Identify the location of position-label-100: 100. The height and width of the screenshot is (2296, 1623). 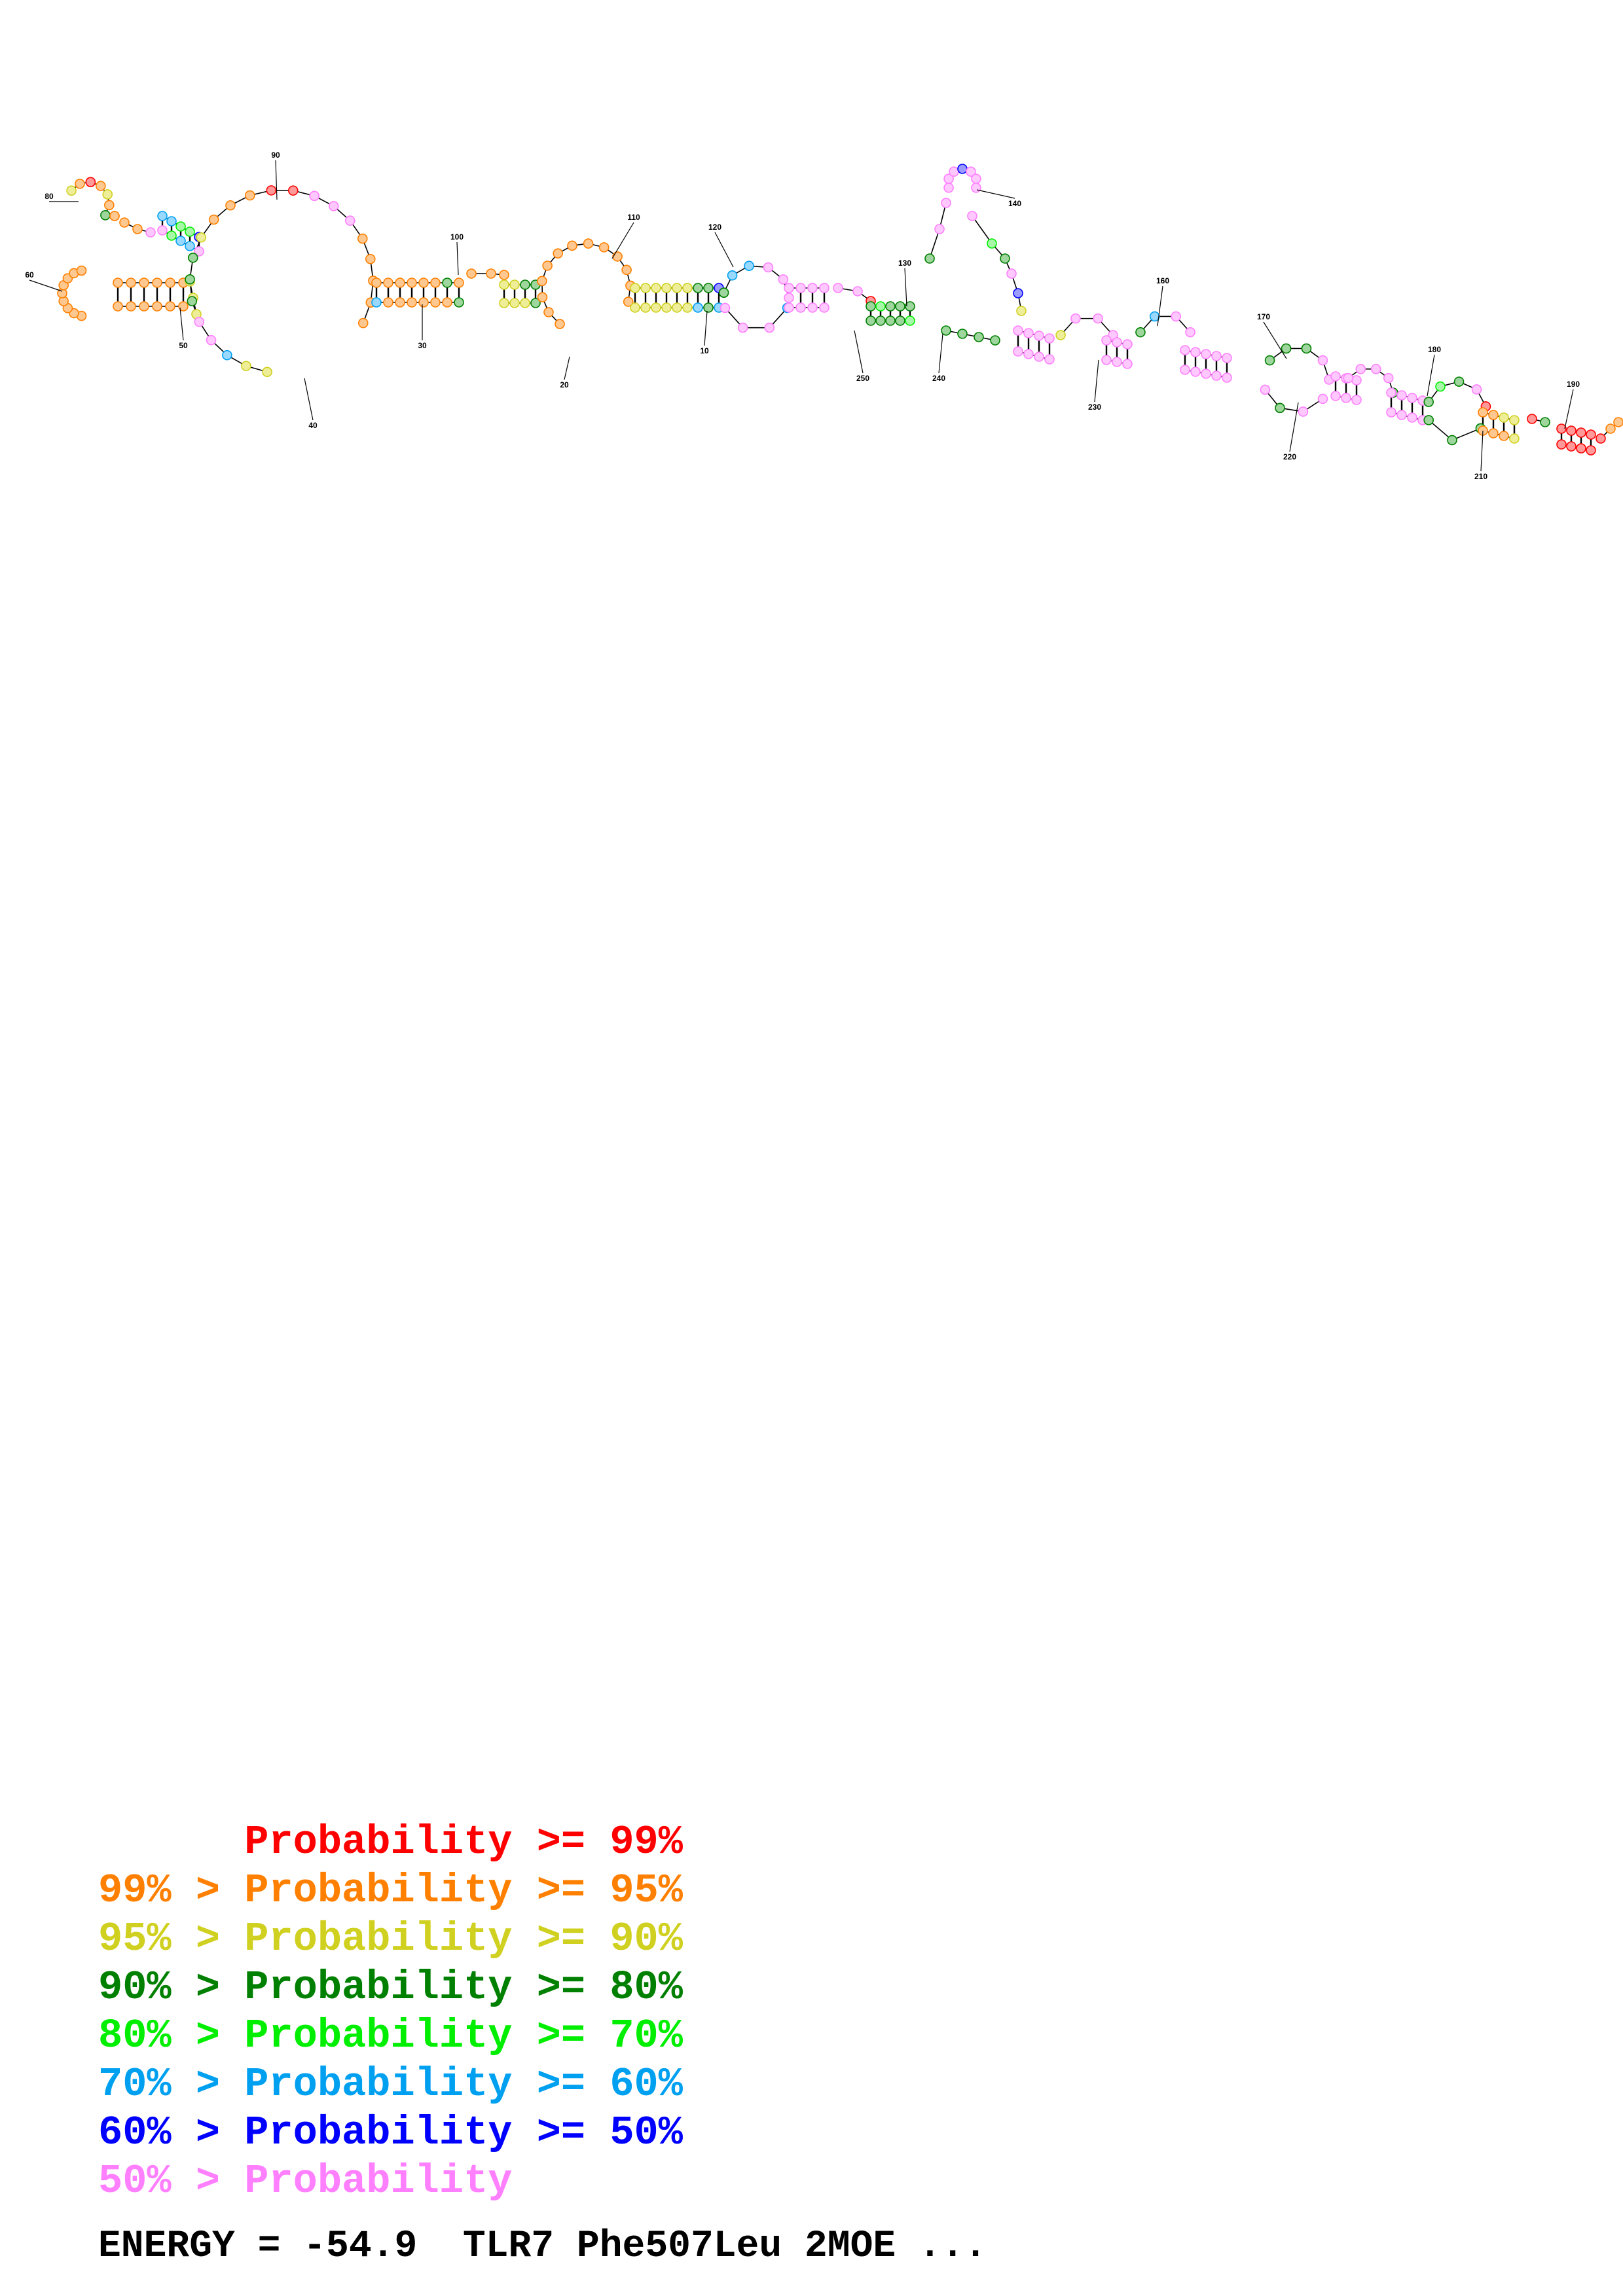
(457, 237).